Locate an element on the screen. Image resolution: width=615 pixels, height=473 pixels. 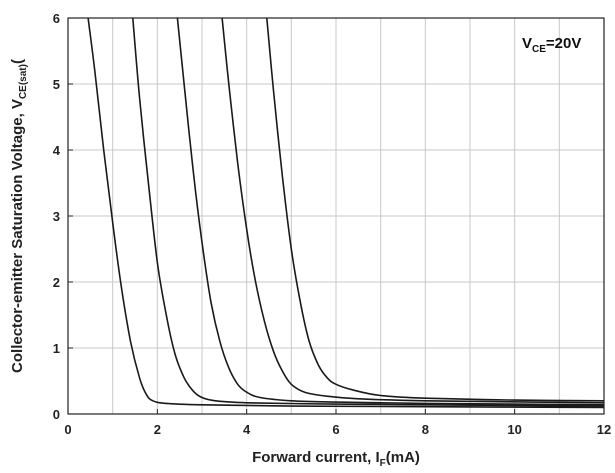
y-axis-label-unit: ( is located at coordinates (17, 61).